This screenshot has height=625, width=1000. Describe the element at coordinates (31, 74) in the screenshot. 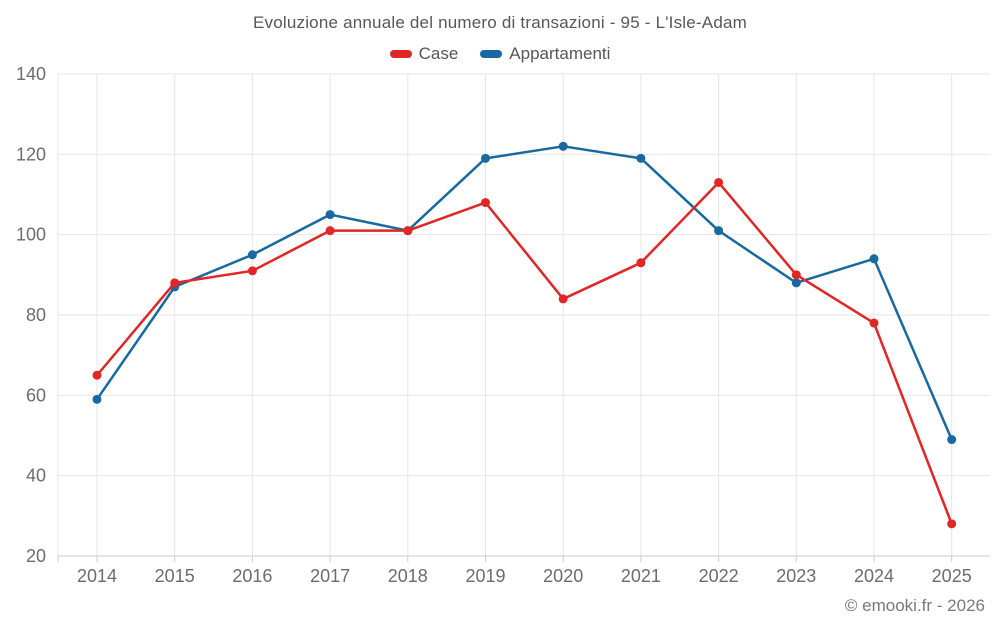

I see `y-tick-label: 140` at that location.